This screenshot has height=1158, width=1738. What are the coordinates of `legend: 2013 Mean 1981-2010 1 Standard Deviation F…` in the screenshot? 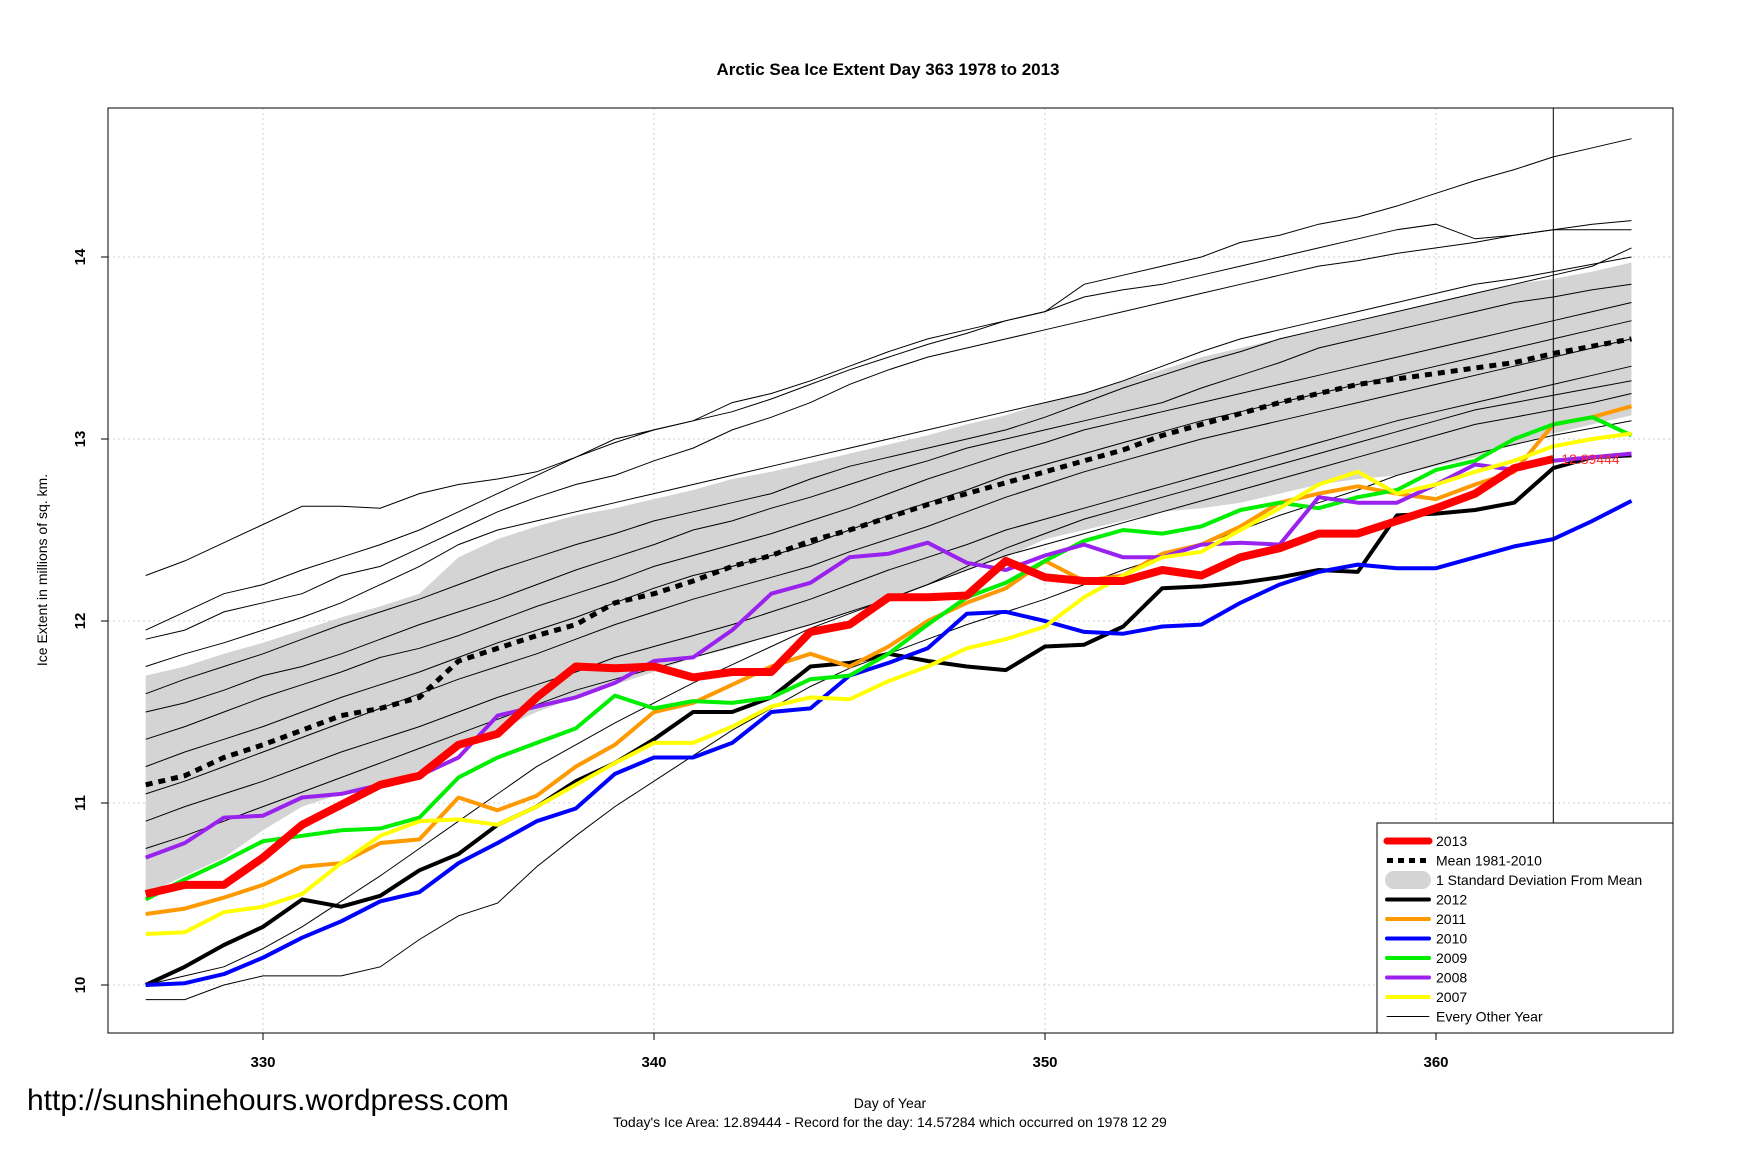 It's located at (1525, 928).